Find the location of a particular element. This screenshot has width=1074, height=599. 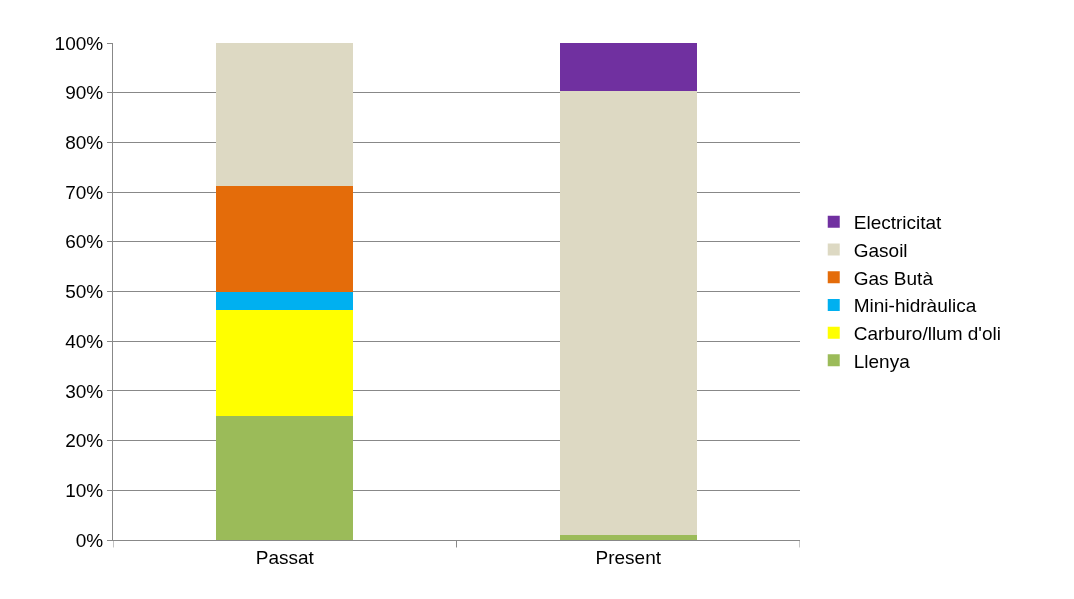

y-tick-label: 100% is located at coordinates (79, 43).